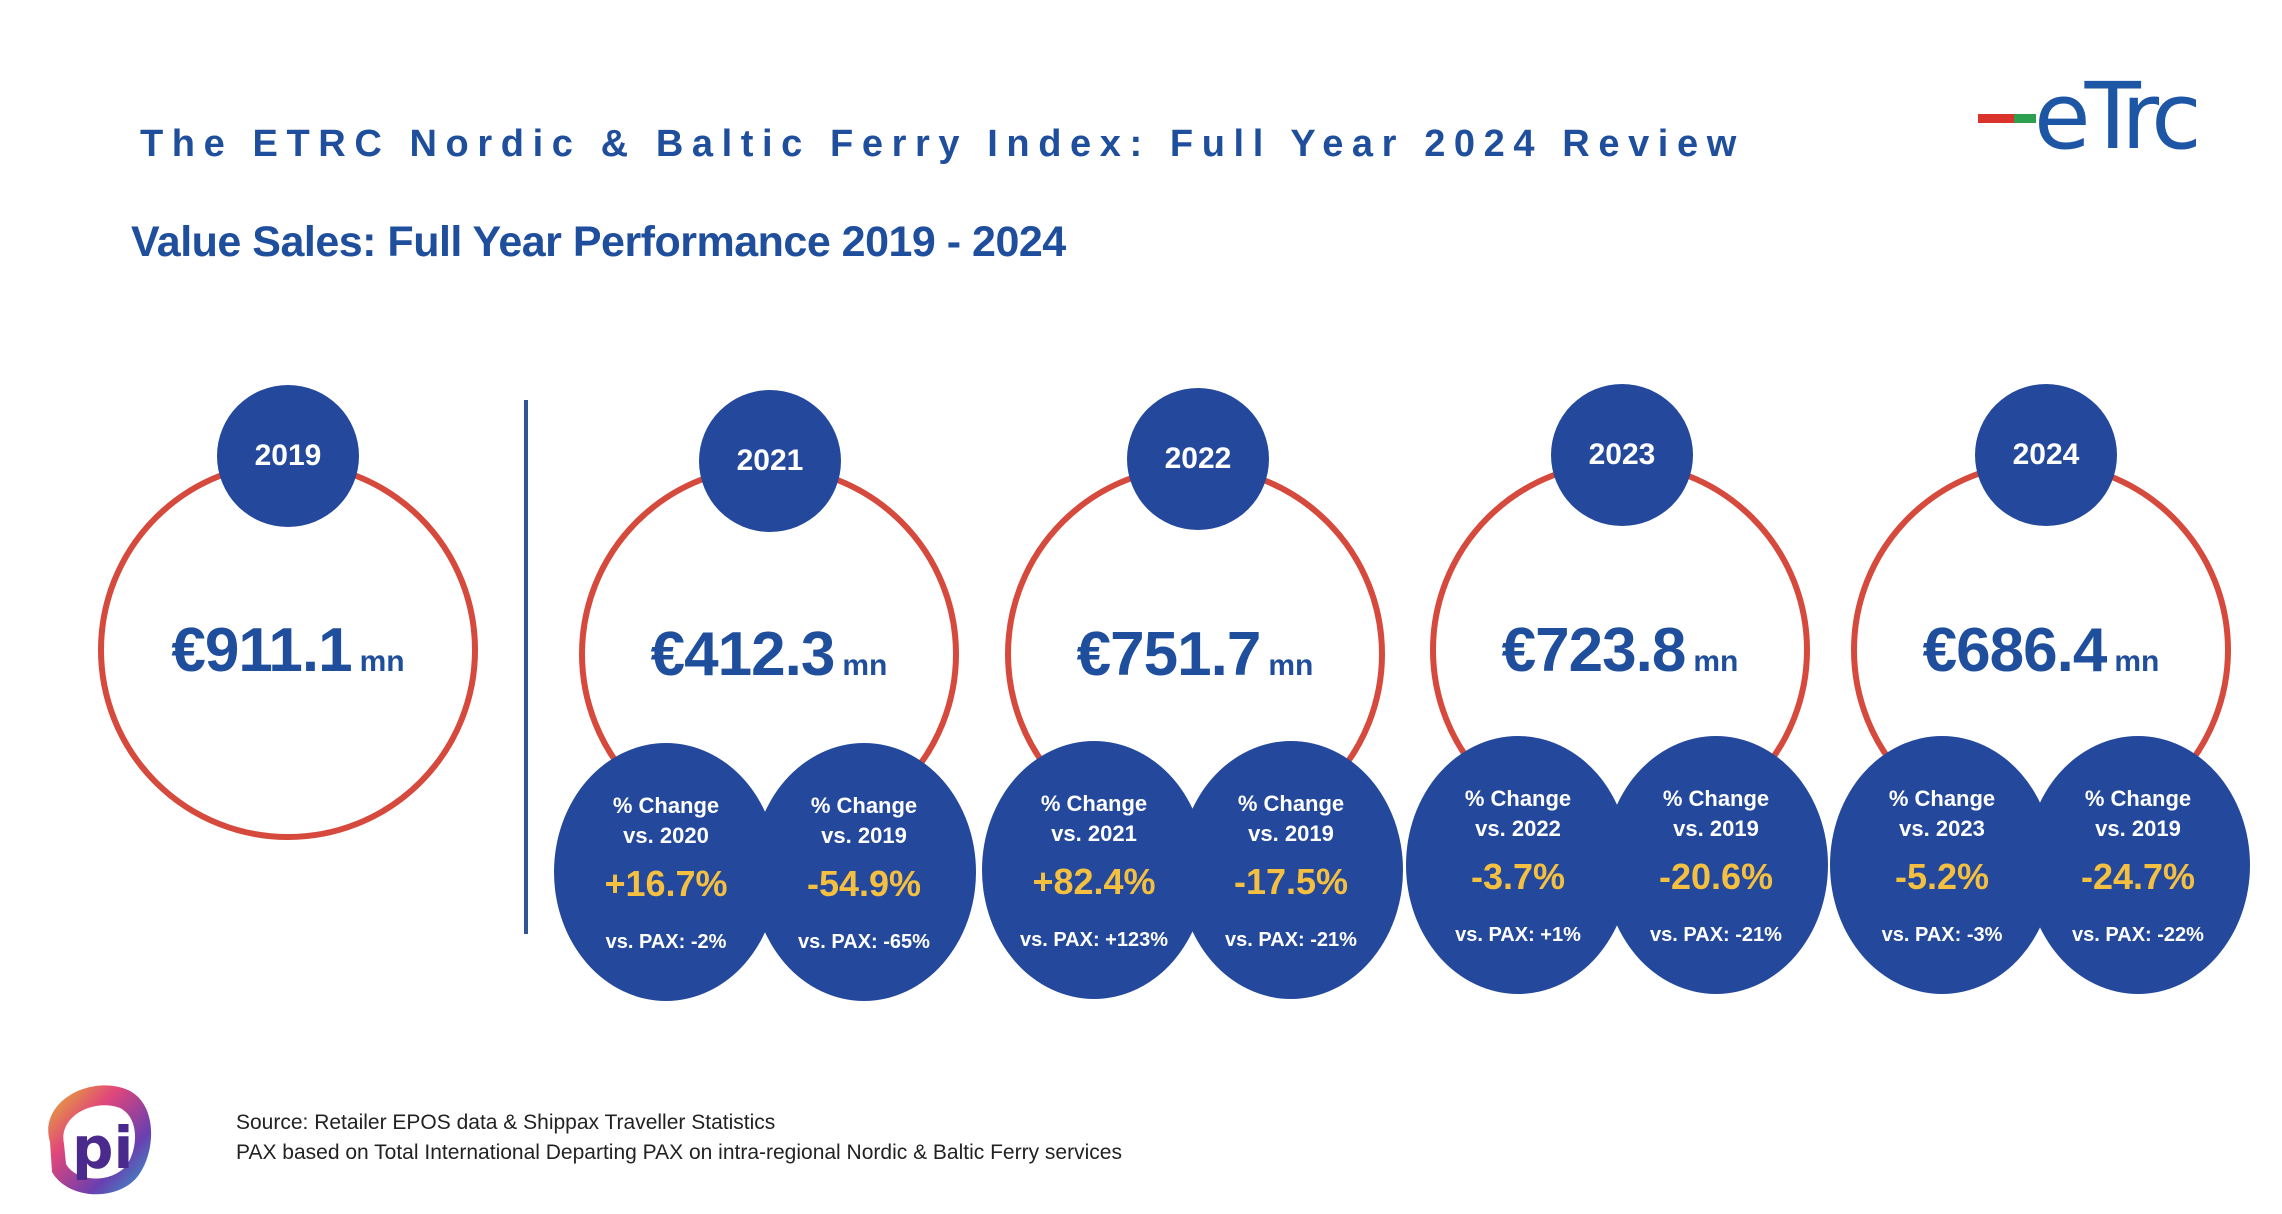 The height and width of the screenshot is (1214, 2282). What do you see at coordinates (1942, 935) in the screenshot?
I see `pax-change: vs. PAX: -3%` at bounding box center [1942, 935].